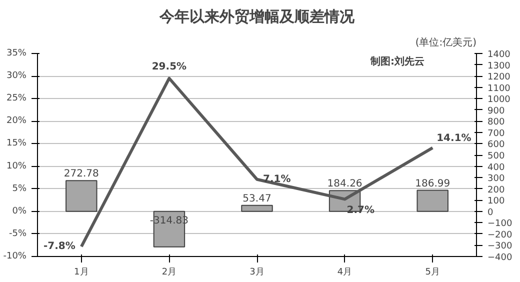  What do you see at coordinates (169, 66) in the screenshot?
I see `data-label: 29.5%` at bounding box center [169, 66].